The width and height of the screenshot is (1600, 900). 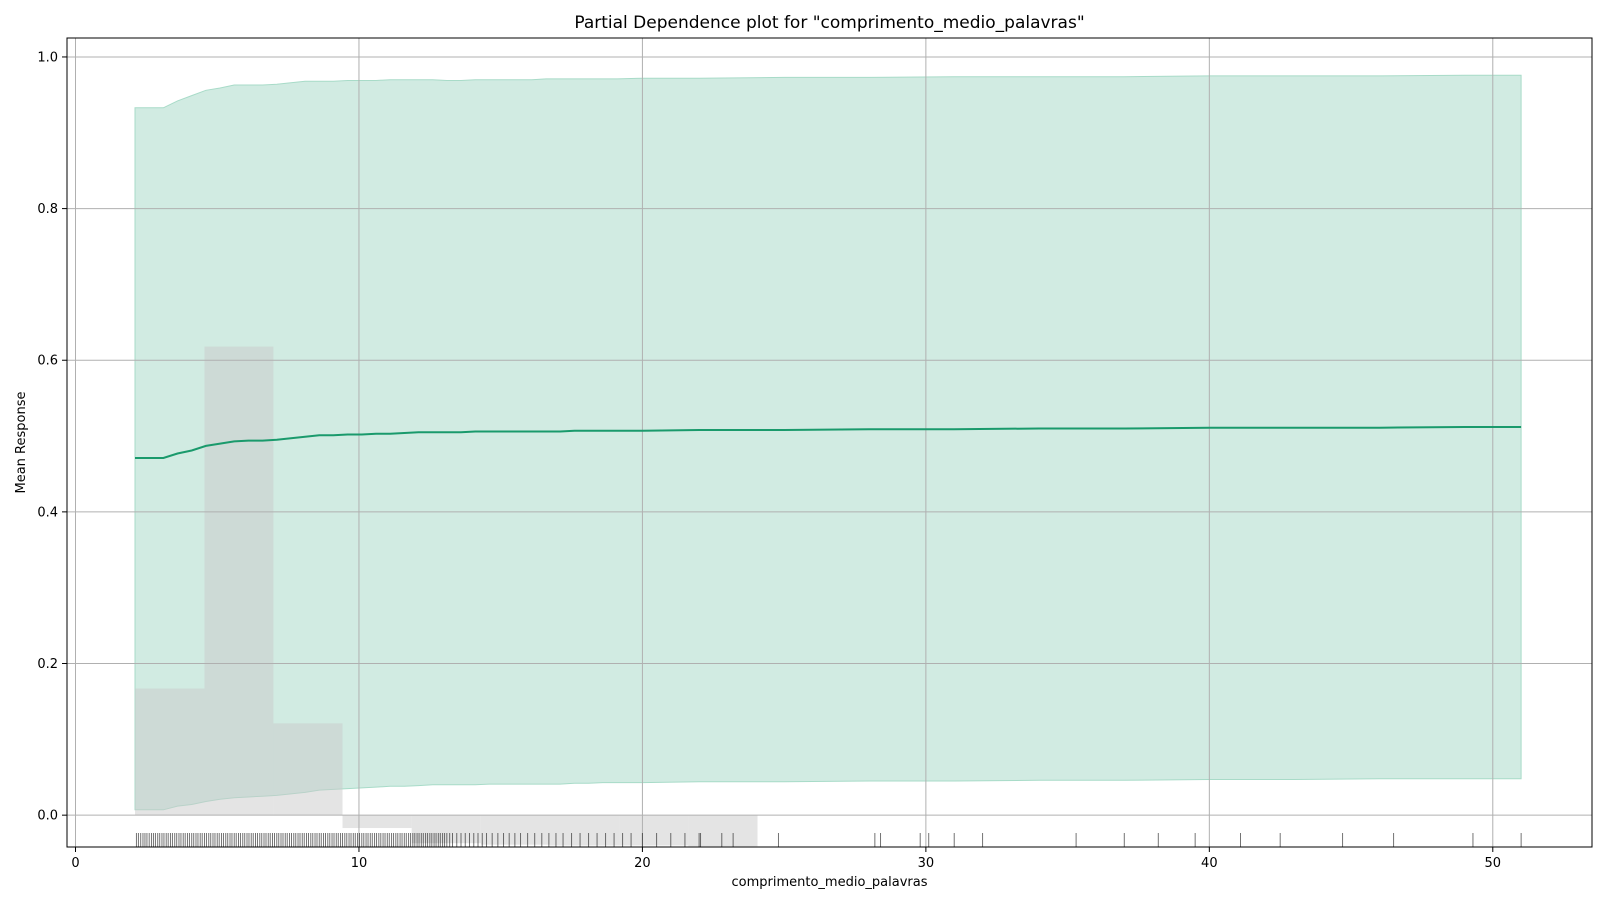 I want to click on series-line-group, so click(x=828, y=442).